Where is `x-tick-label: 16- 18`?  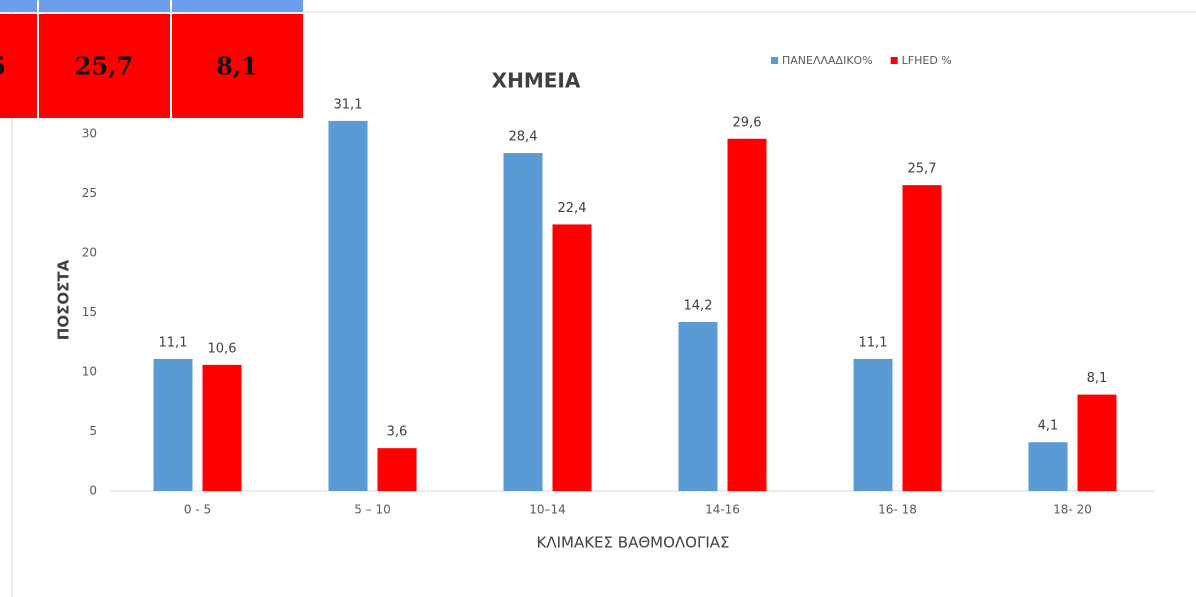 x-tick-label: 16- 18 is located at coordinates (897, 510).